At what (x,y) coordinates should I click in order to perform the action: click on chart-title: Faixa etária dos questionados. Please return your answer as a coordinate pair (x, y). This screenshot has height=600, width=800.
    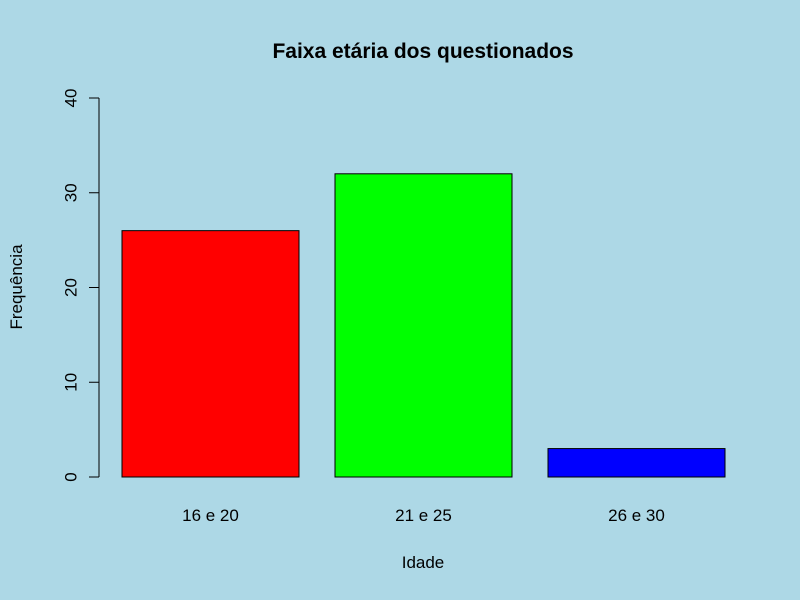
    Looking at the image, I should click on (422, 51).